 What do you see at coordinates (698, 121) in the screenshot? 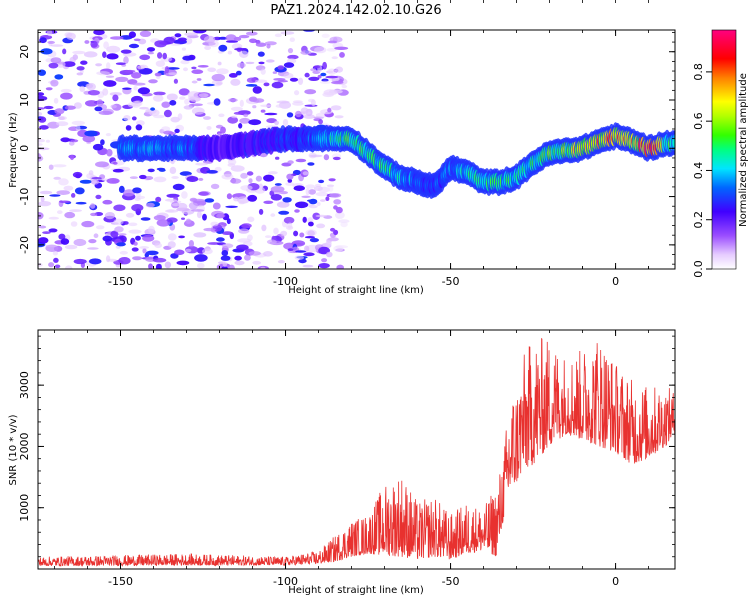
I see `colorbar-tick-label: 0.6` at bounding box center [698, 121].